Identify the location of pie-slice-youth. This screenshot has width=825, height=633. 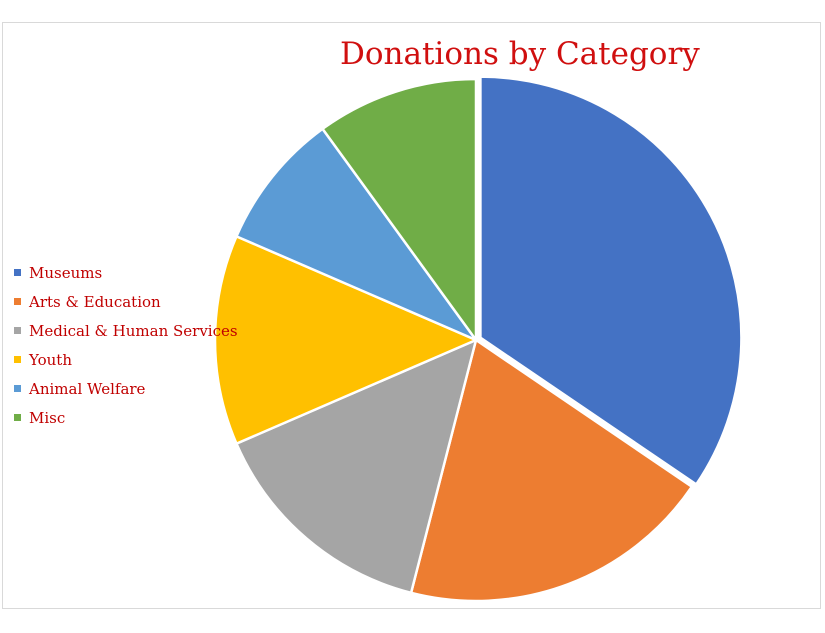
(345, 340).